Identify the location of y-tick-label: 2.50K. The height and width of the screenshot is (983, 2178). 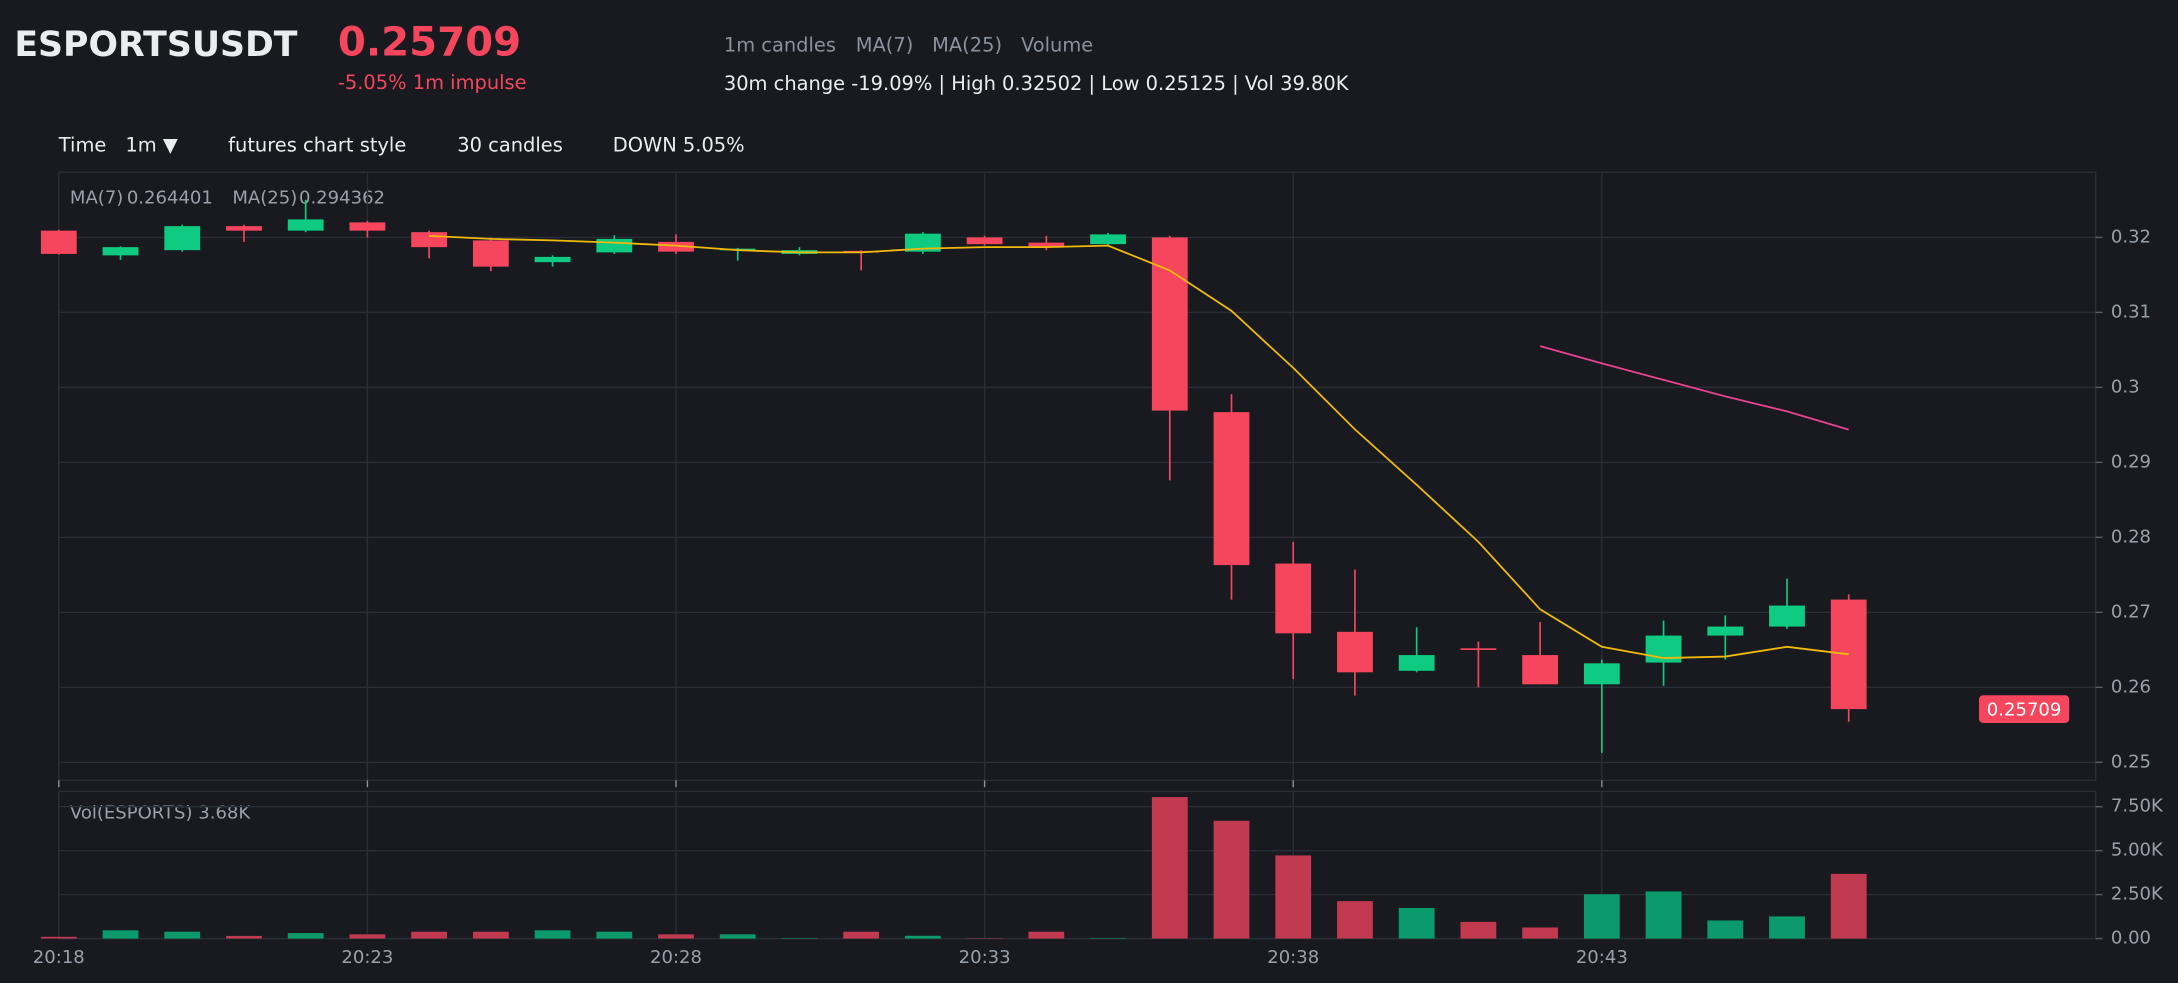
(2137, 894).